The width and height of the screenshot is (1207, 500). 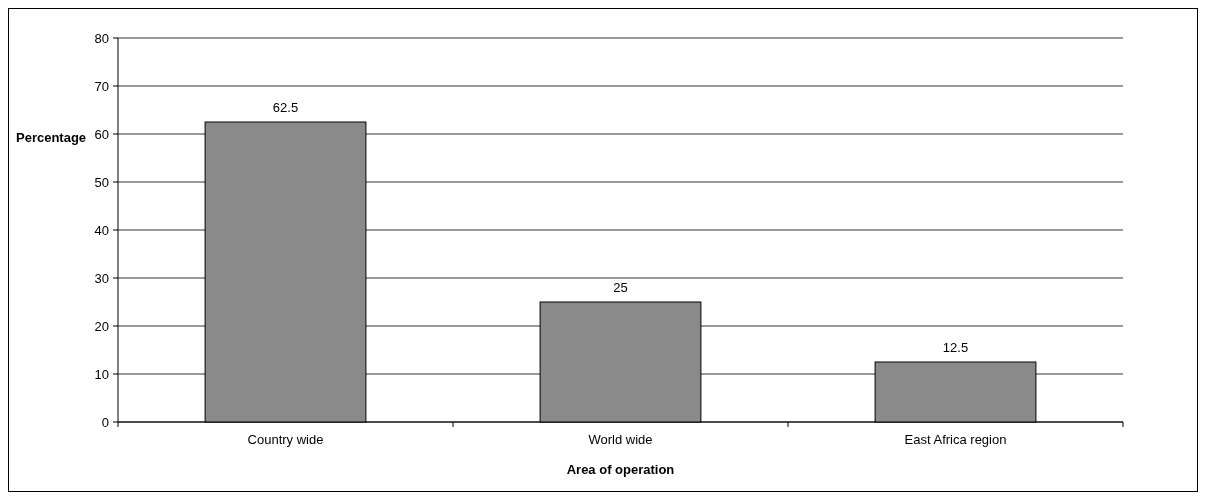 I want to click on x-tick-label: East Africa region, so click(x=955, y=439).